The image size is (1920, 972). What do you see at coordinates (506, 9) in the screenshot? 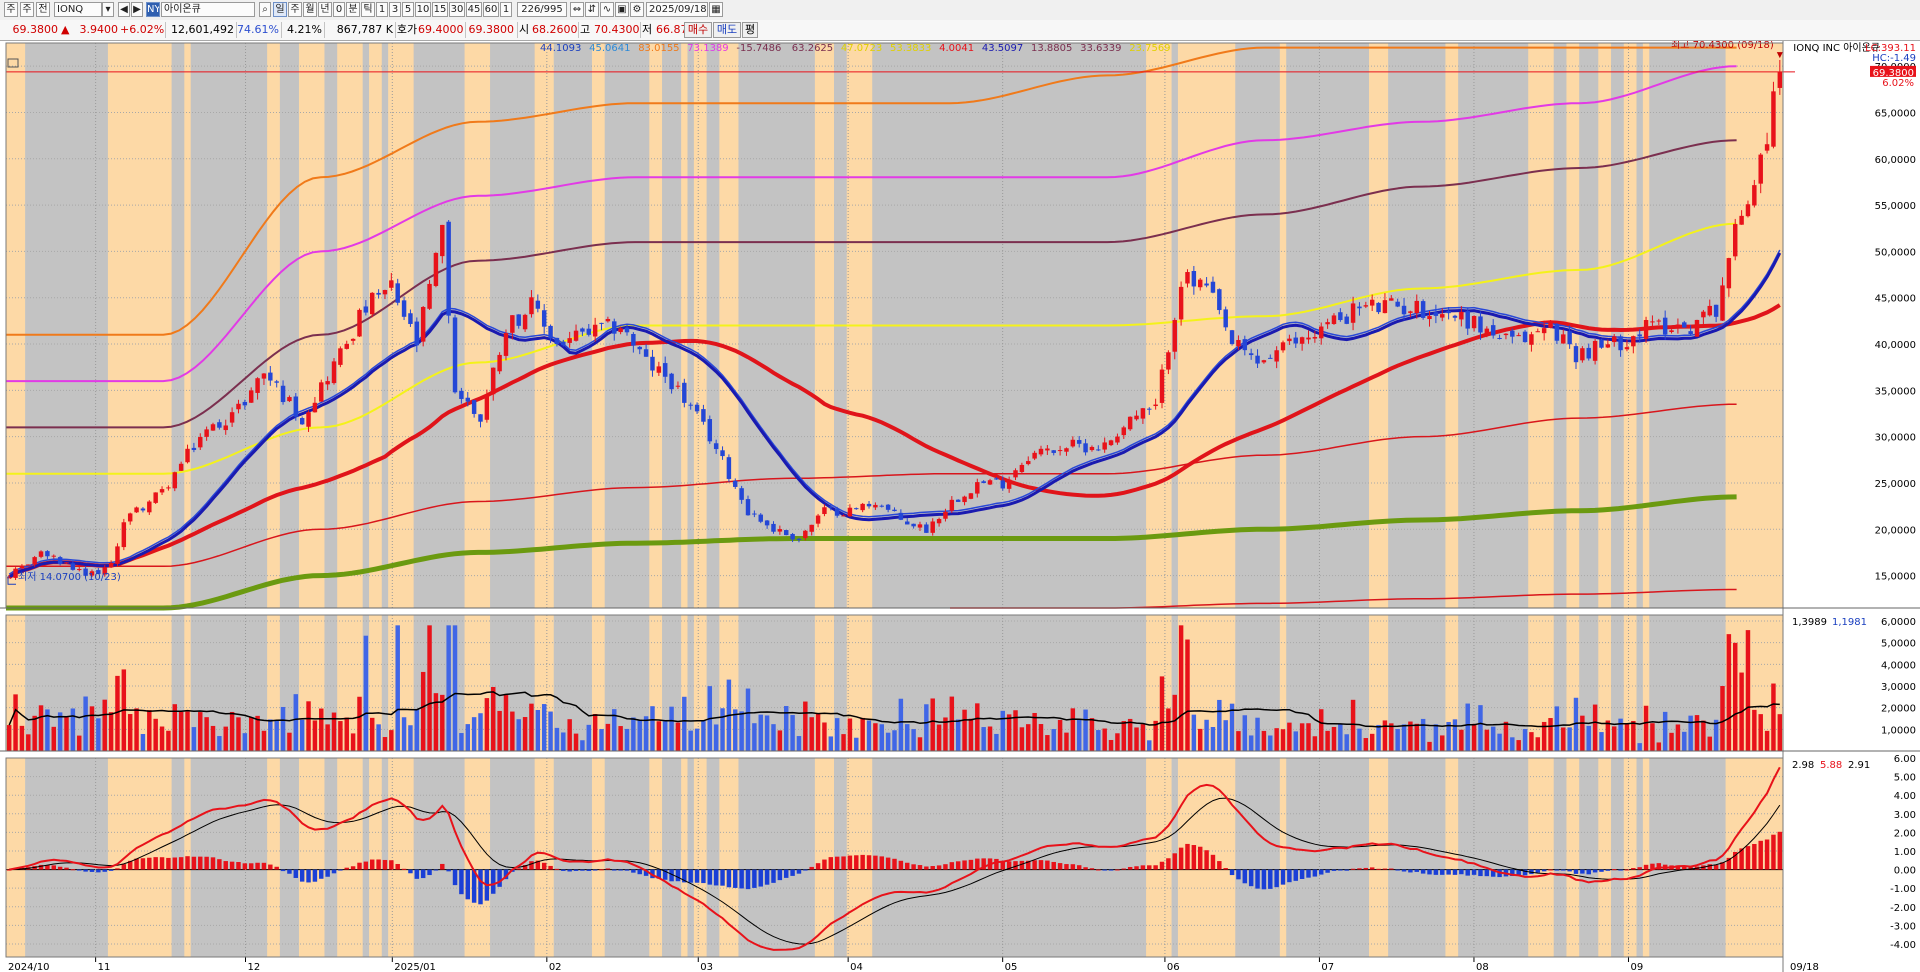
I see `timeframe-button-15: 1` at bounding box center [506, 9].